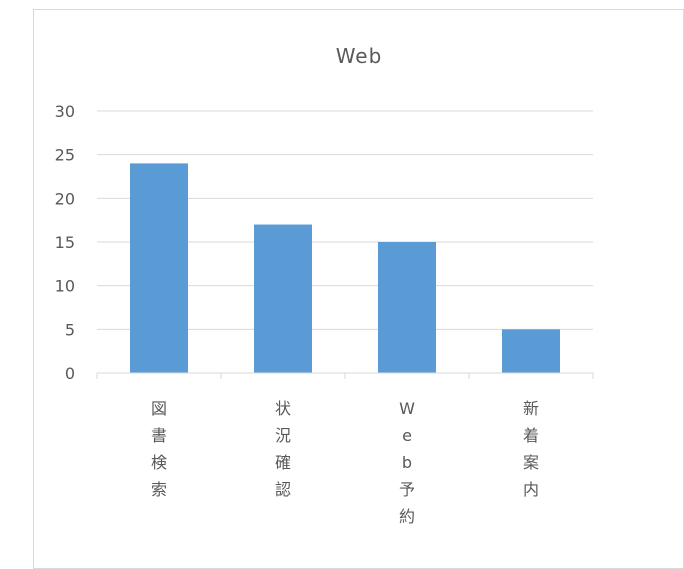  Describe the element at coordinates (65, 111) in the screenshot. I see `y-tick-label: 30` at that location.